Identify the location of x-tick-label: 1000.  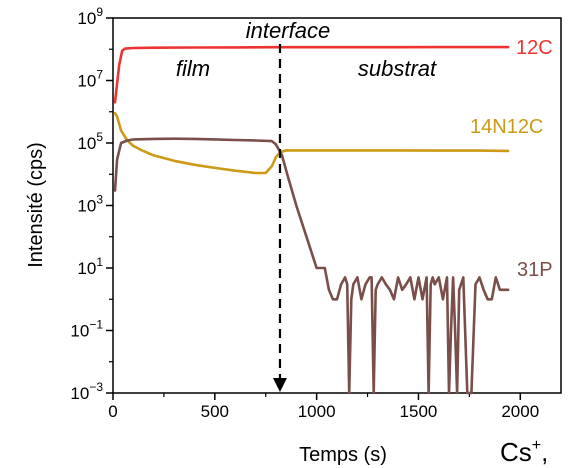
(317, 411).